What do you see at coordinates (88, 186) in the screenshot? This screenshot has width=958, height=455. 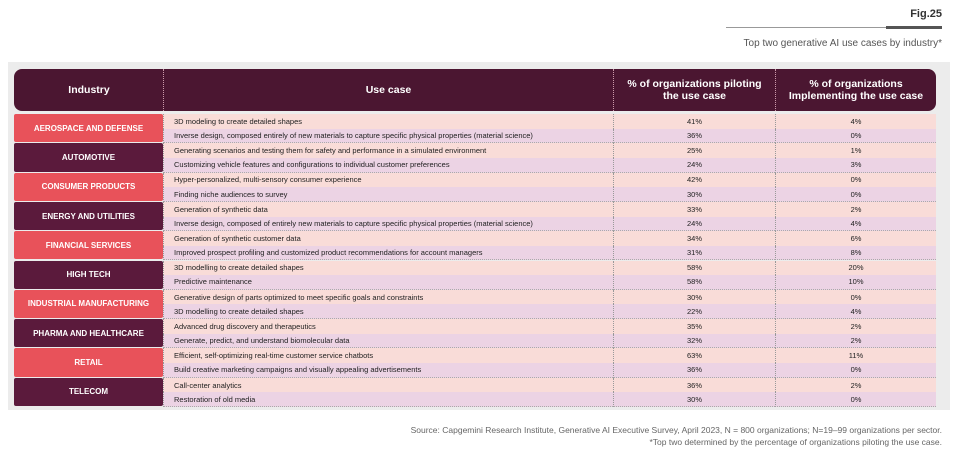 I see `industry-cell: CONSUMER PRODUCTS` at bounding box center [88, 186].